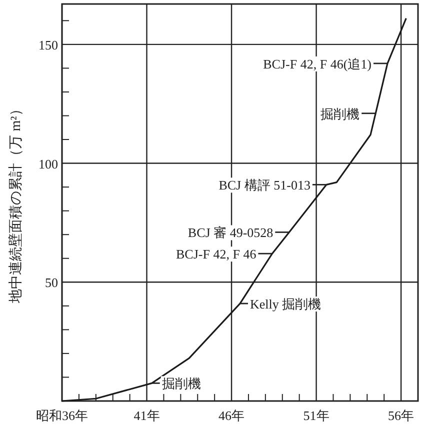 The image size is (442, 428). Describe the element at coordinates (62, 415) in the screenshot. I see `x-tick-label: 昭和36年` at that location.